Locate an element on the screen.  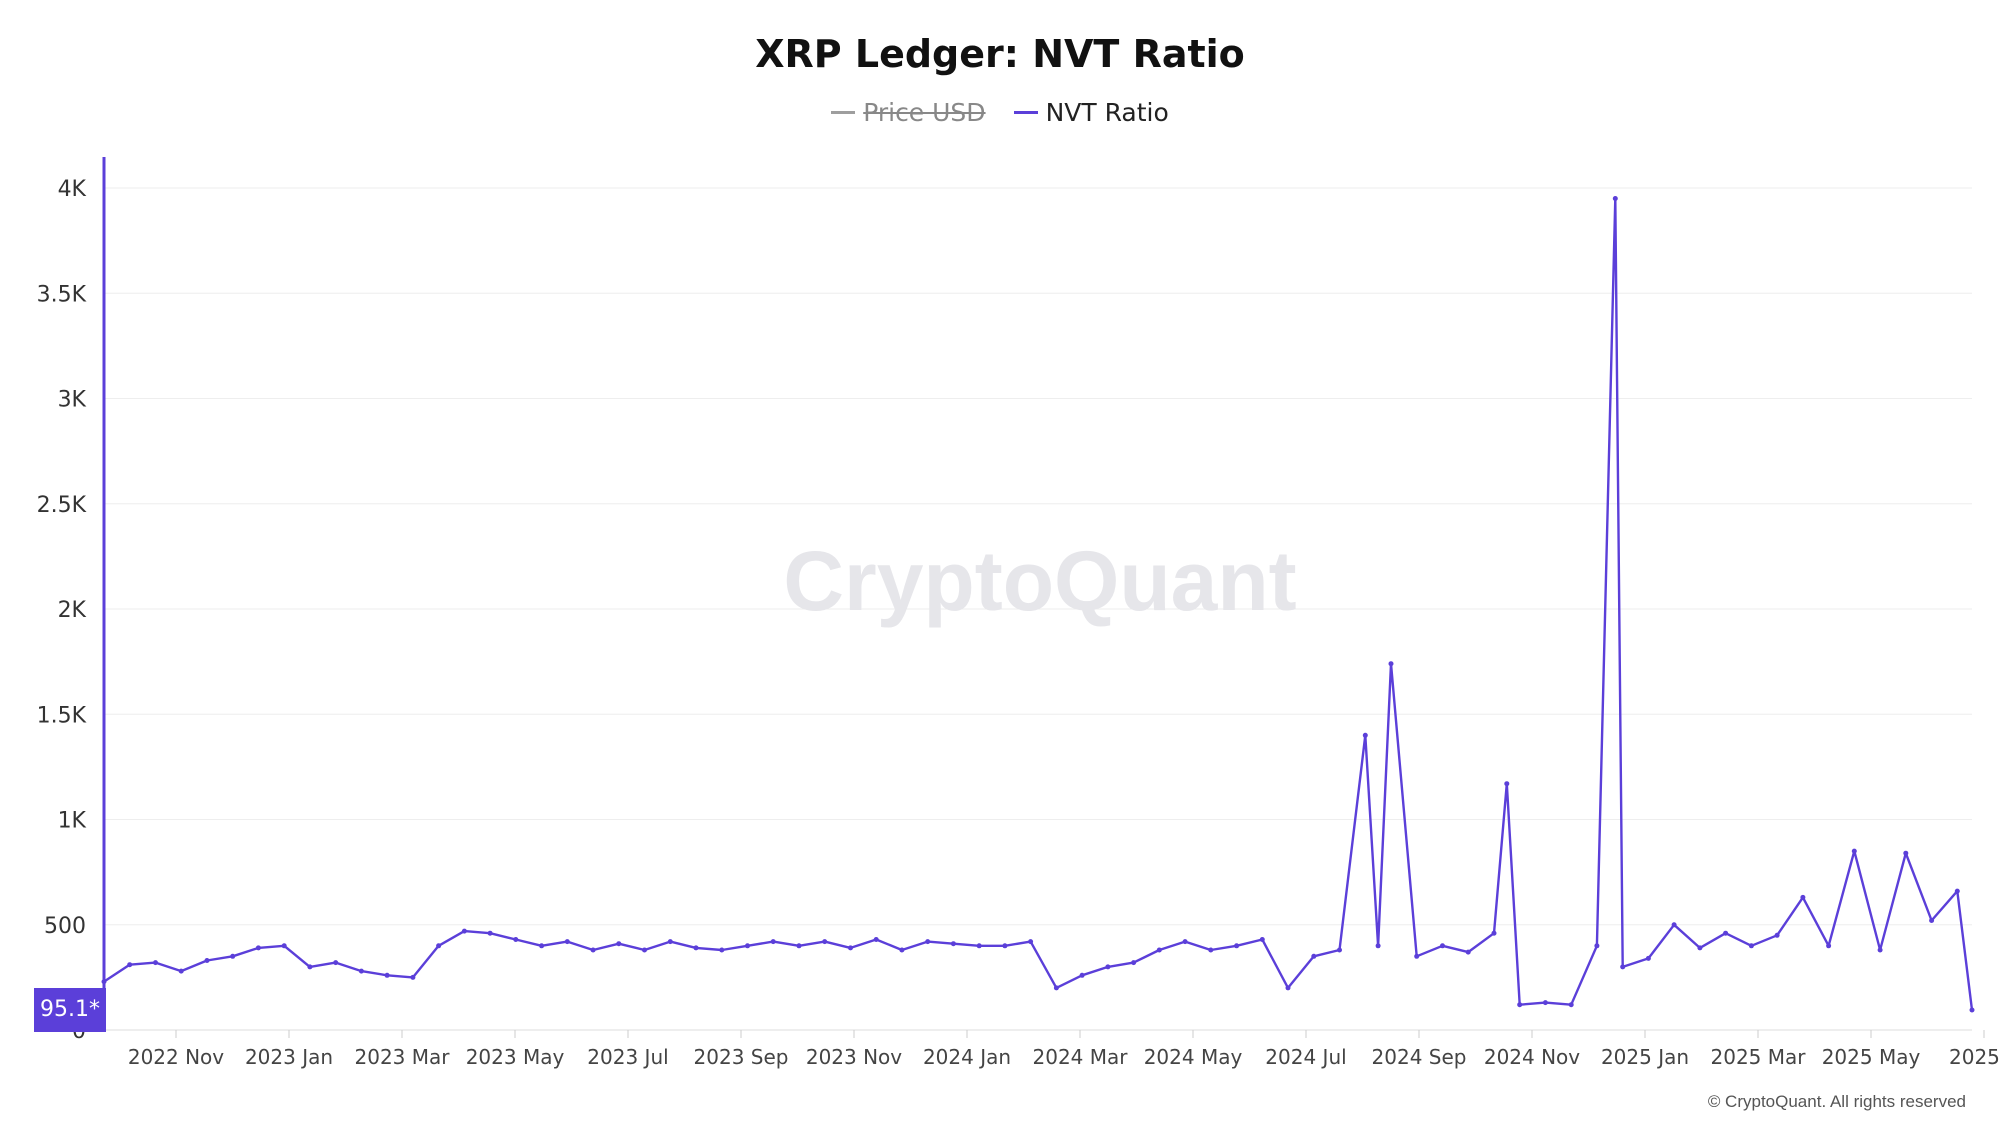
x-tick-label: 2025 May is located at coordinates (1871, 1057).